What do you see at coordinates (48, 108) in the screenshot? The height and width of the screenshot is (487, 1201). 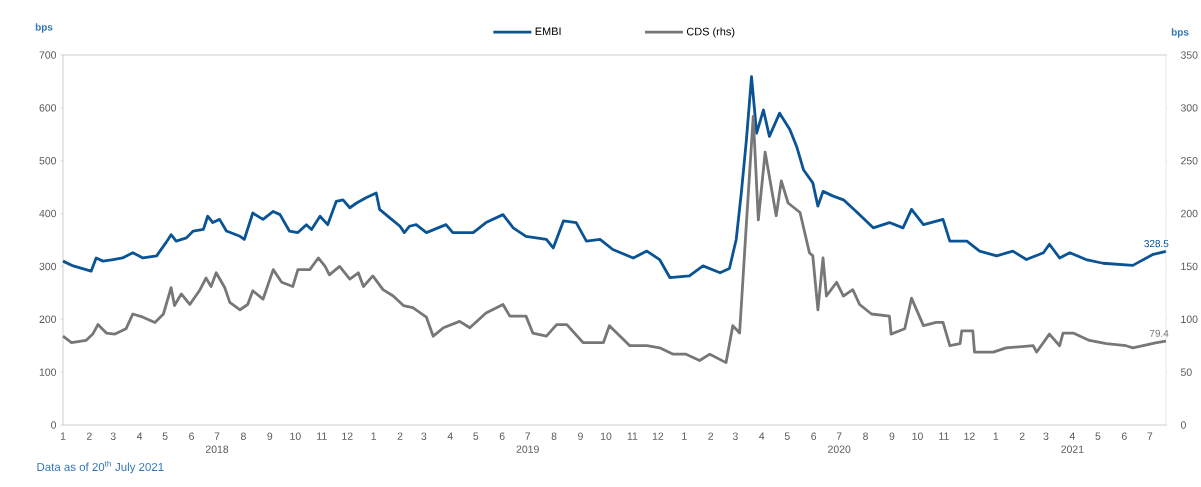 I see `y-tick-label: 600` at bounding box center [48, 108].